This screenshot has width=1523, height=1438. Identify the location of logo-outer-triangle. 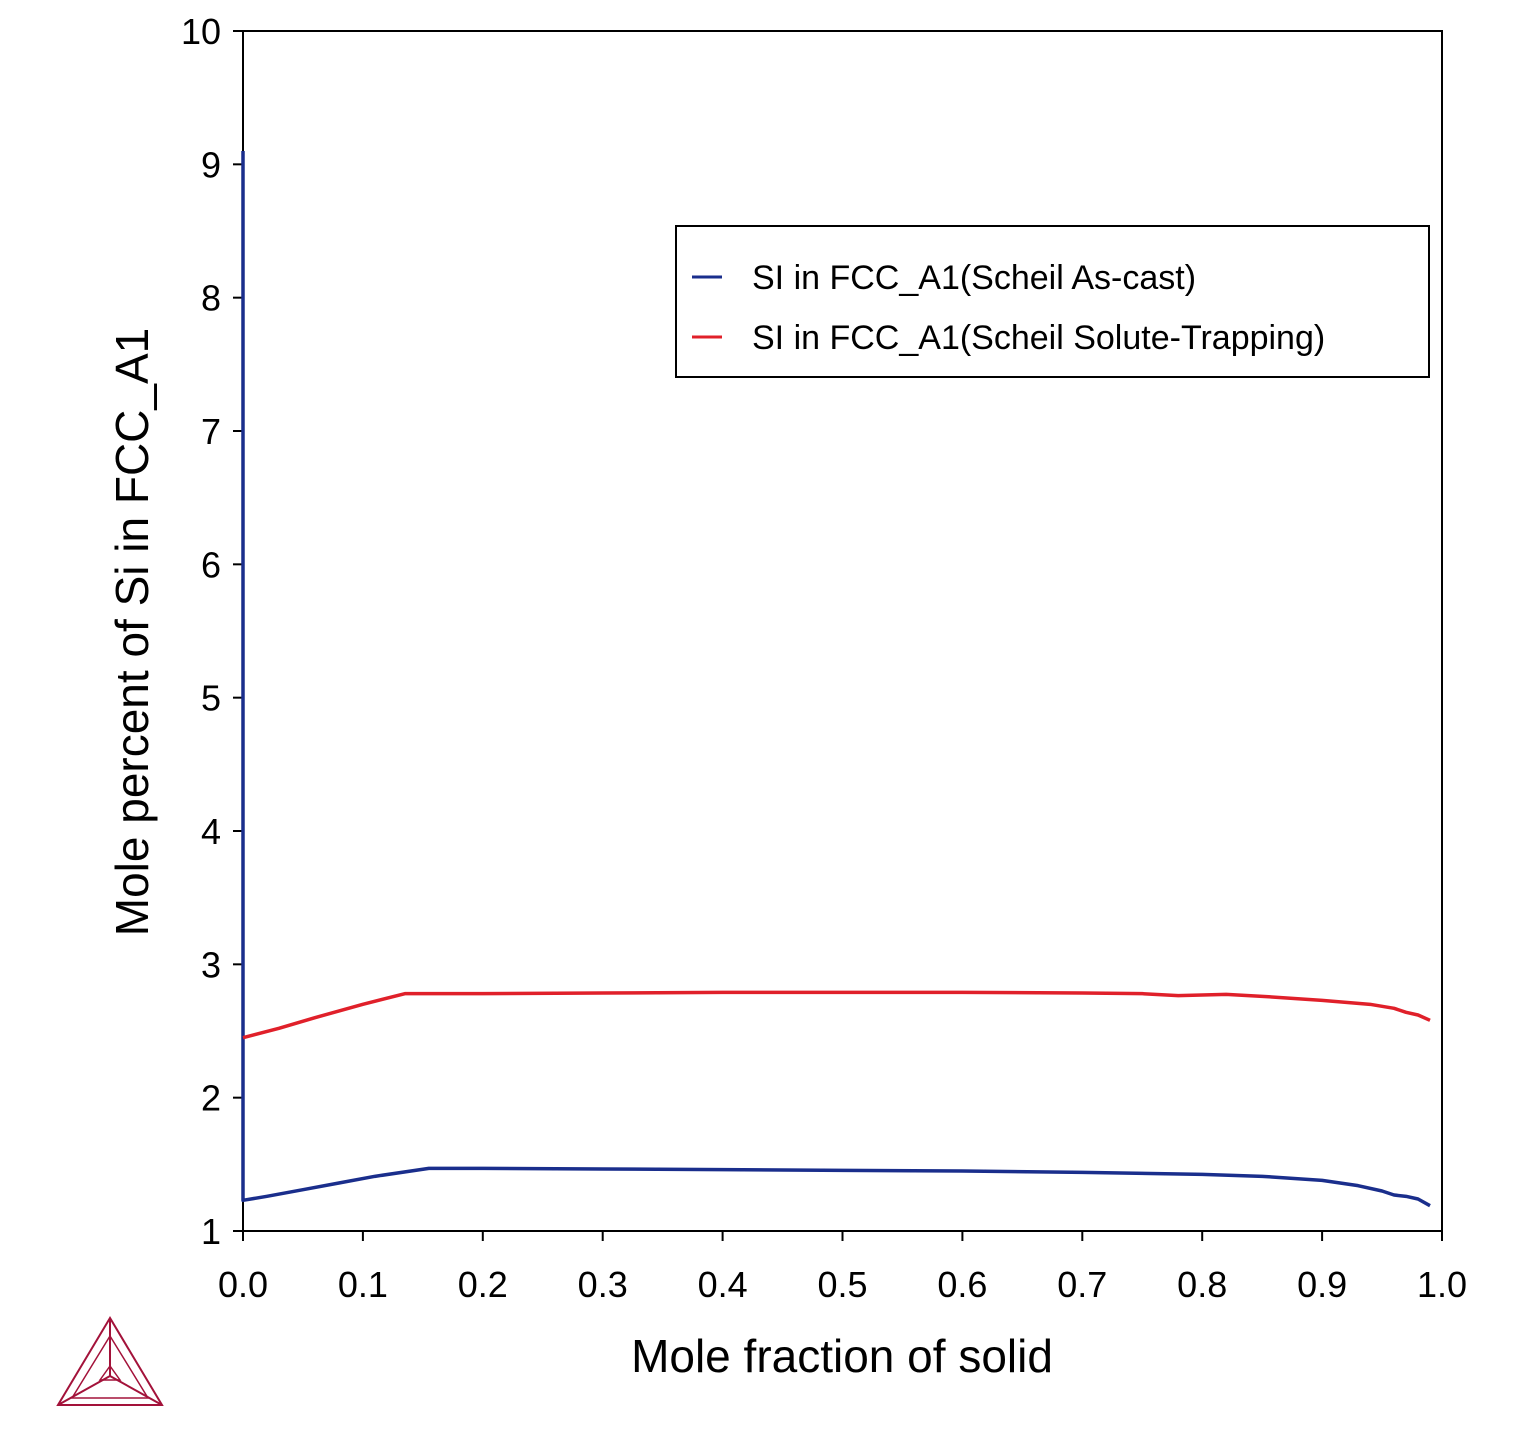
(110, 1361).